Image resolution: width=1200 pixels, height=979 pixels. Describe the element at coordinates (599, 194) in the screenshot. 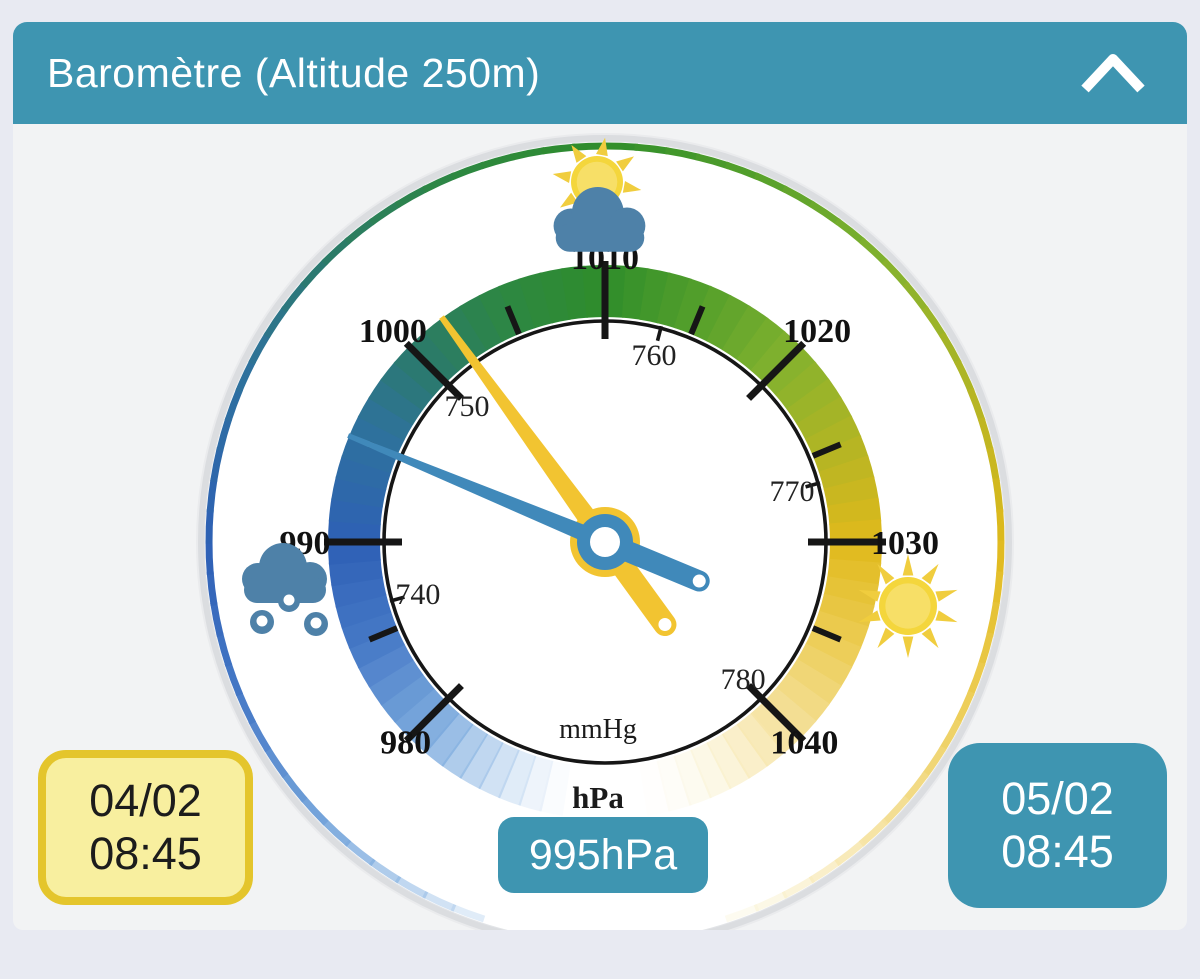

I see `sun-behind-cloud-icon` at that location.